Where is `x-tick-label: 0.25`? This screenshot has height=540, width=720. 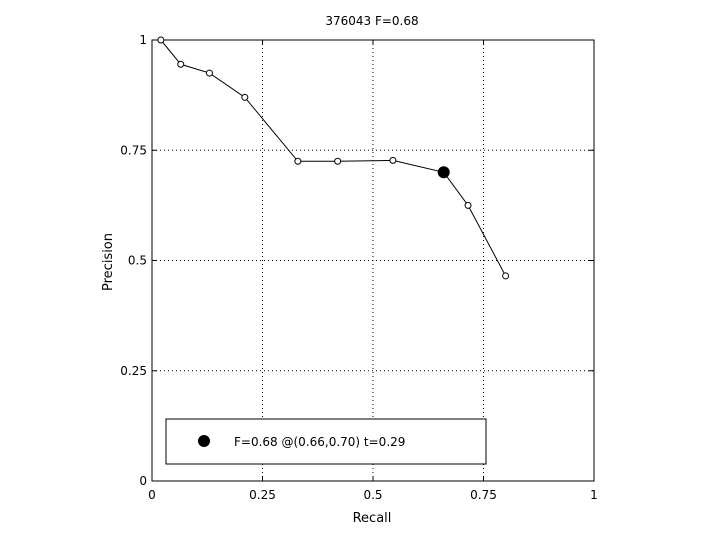 x-tick-label: 0.25 is located at coordinates (262, 495).